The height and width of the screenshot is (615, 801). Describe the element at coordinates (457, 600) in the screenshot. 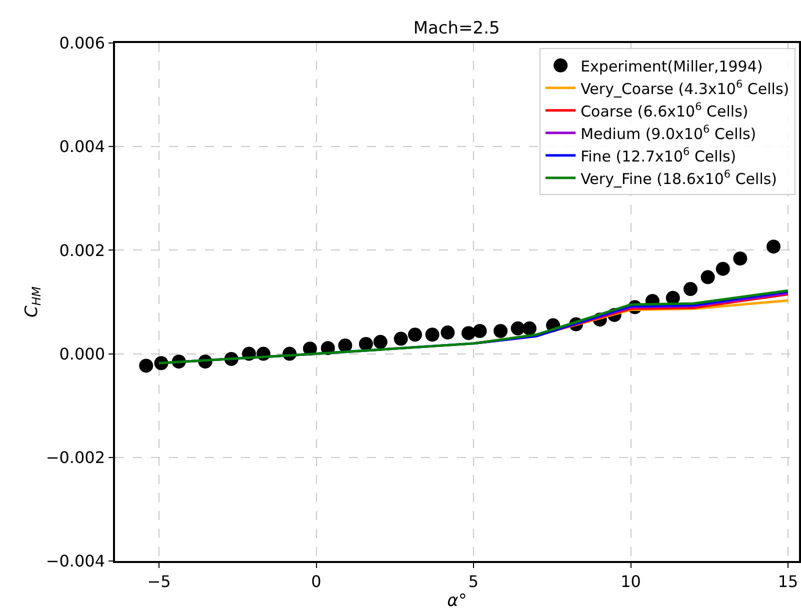

I see `x-axis-title: α°` at that location.